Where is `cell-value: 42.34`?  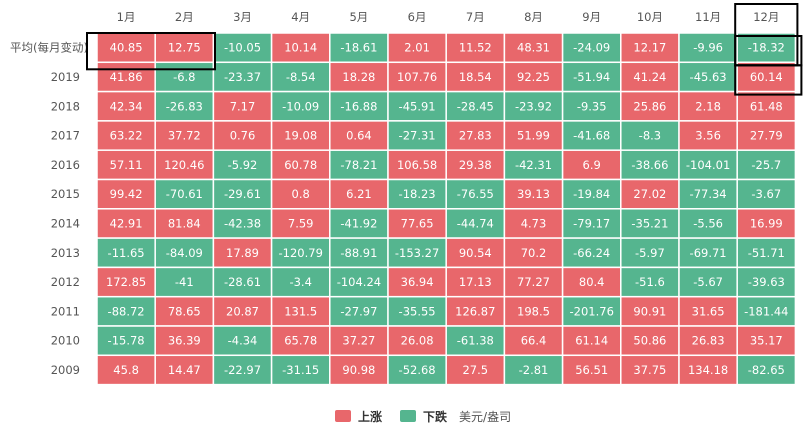
cell-value: 42.34 is located at coordinates (126, 106).